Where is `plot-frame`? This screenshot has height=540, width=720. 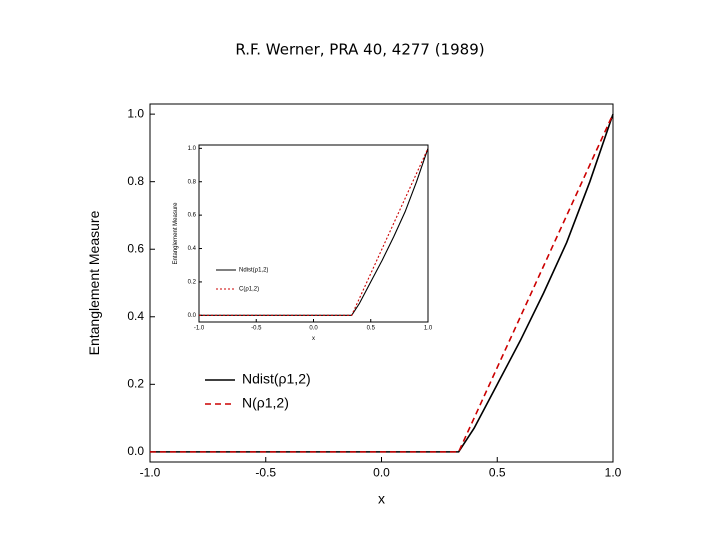
plot-frame is located at coordinates (313, 233).